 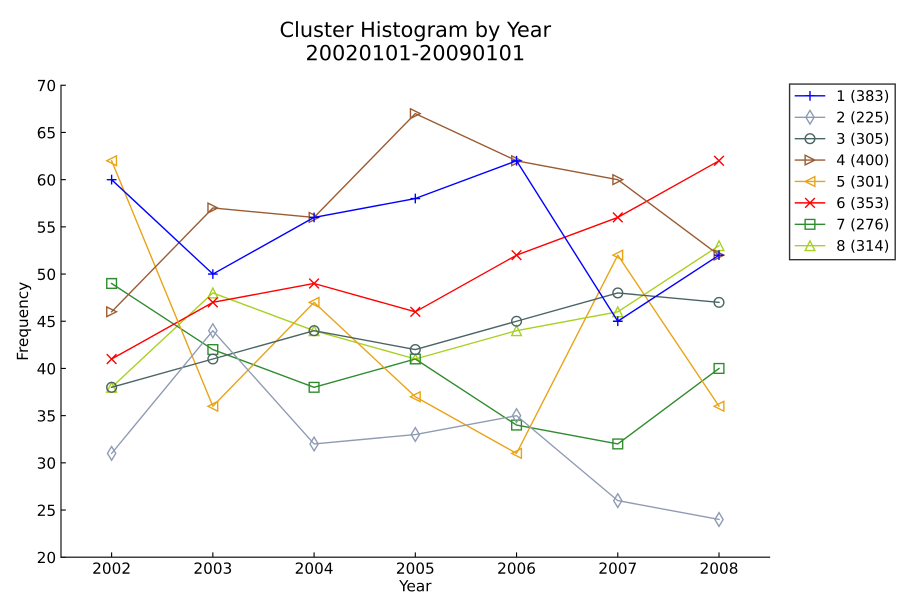 What do you see at coordinates (416, 31) in the screenshot?
I see `chart-title: Cluster Histogram by Year` at bounding box center [416, 31].